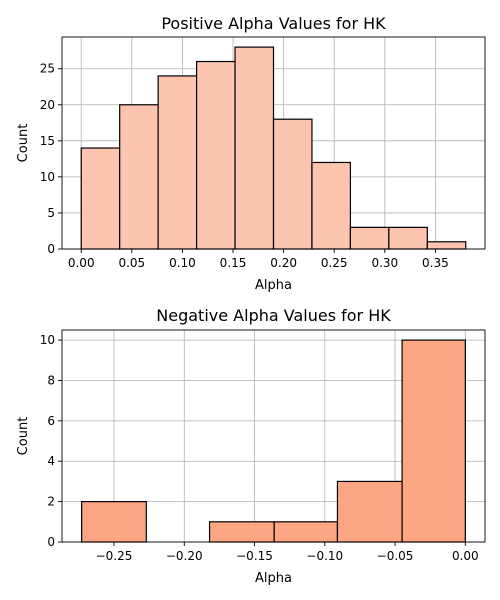 Image resolution: width=500 pixels, height=600 pixels. What do you see at coordinates (47, 141) in the screenshot?
I see `y-tick-label: 15` at bounding box center [47, 141].